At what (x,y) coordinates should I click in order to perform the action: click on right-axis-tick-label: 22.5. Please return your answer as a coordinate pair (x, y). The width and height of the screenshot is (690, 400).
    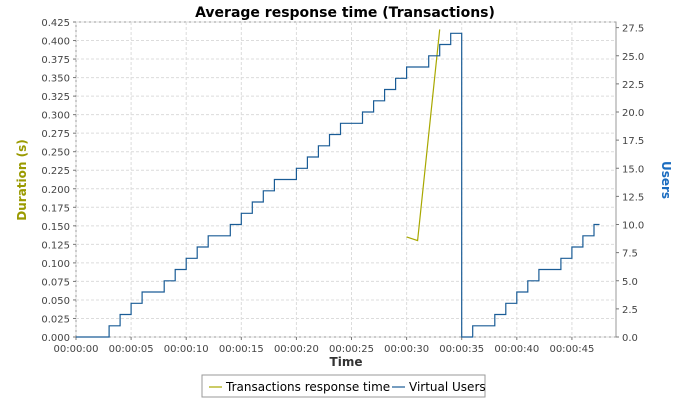
    Looking at the image, I should click on (633, 85).